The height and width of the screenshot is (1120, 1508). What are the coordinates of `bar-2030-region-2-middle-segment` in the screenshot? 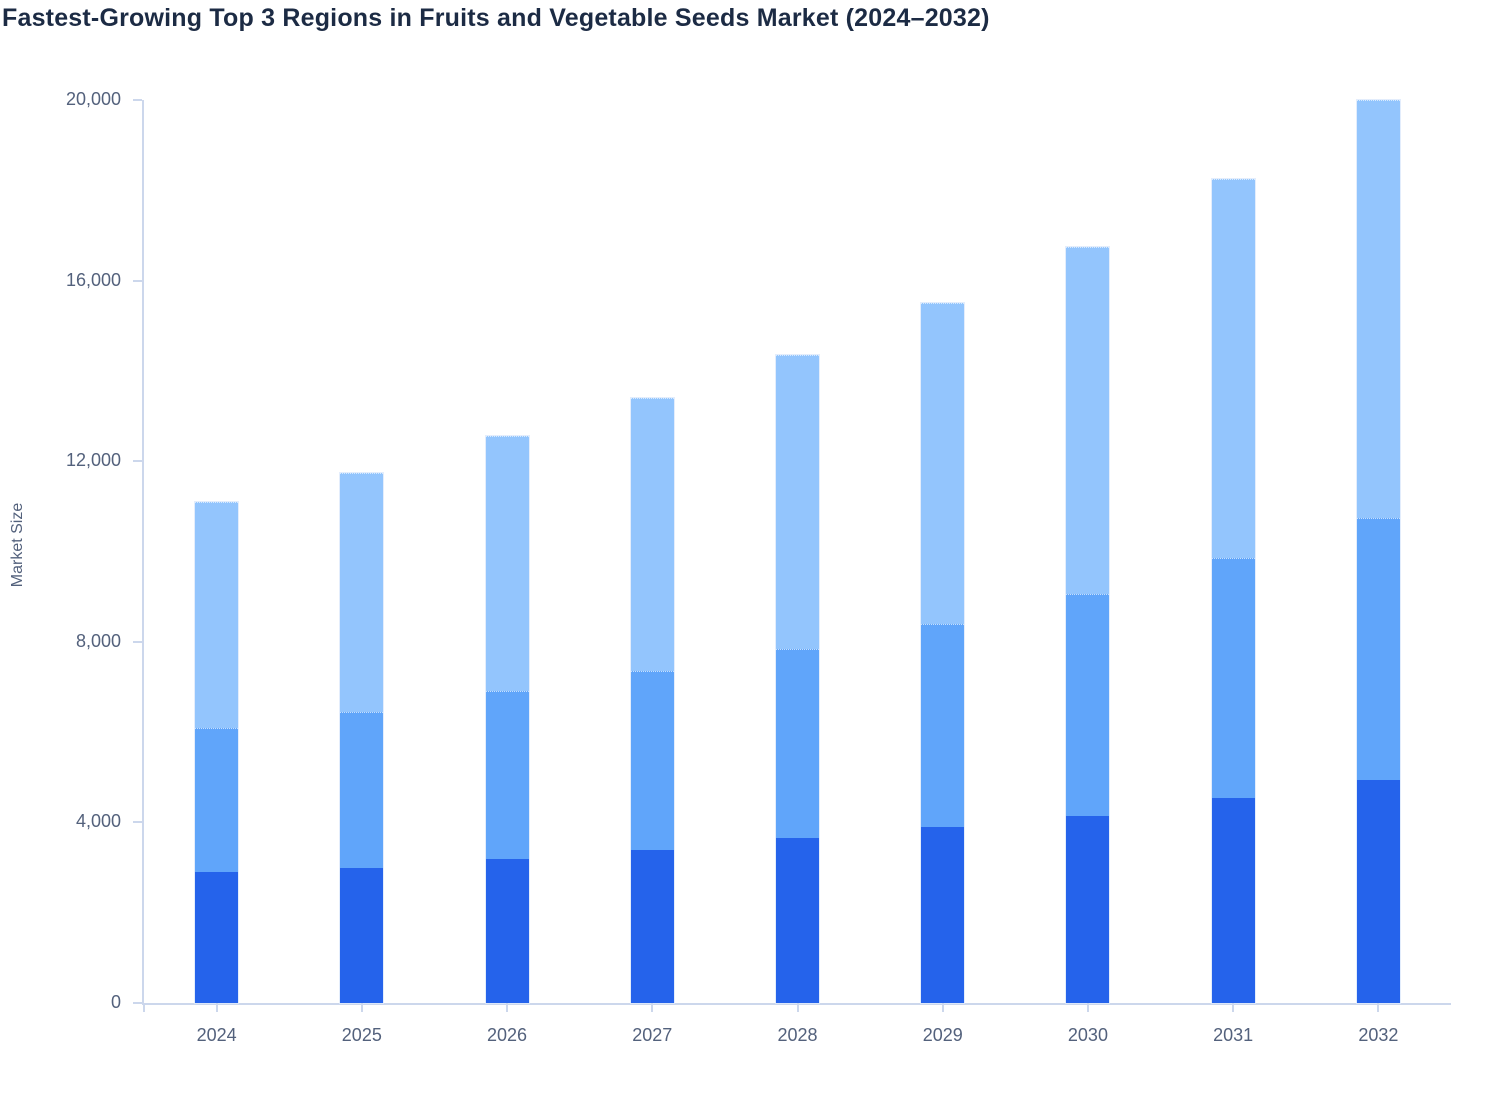 It's located at (1088, 705).